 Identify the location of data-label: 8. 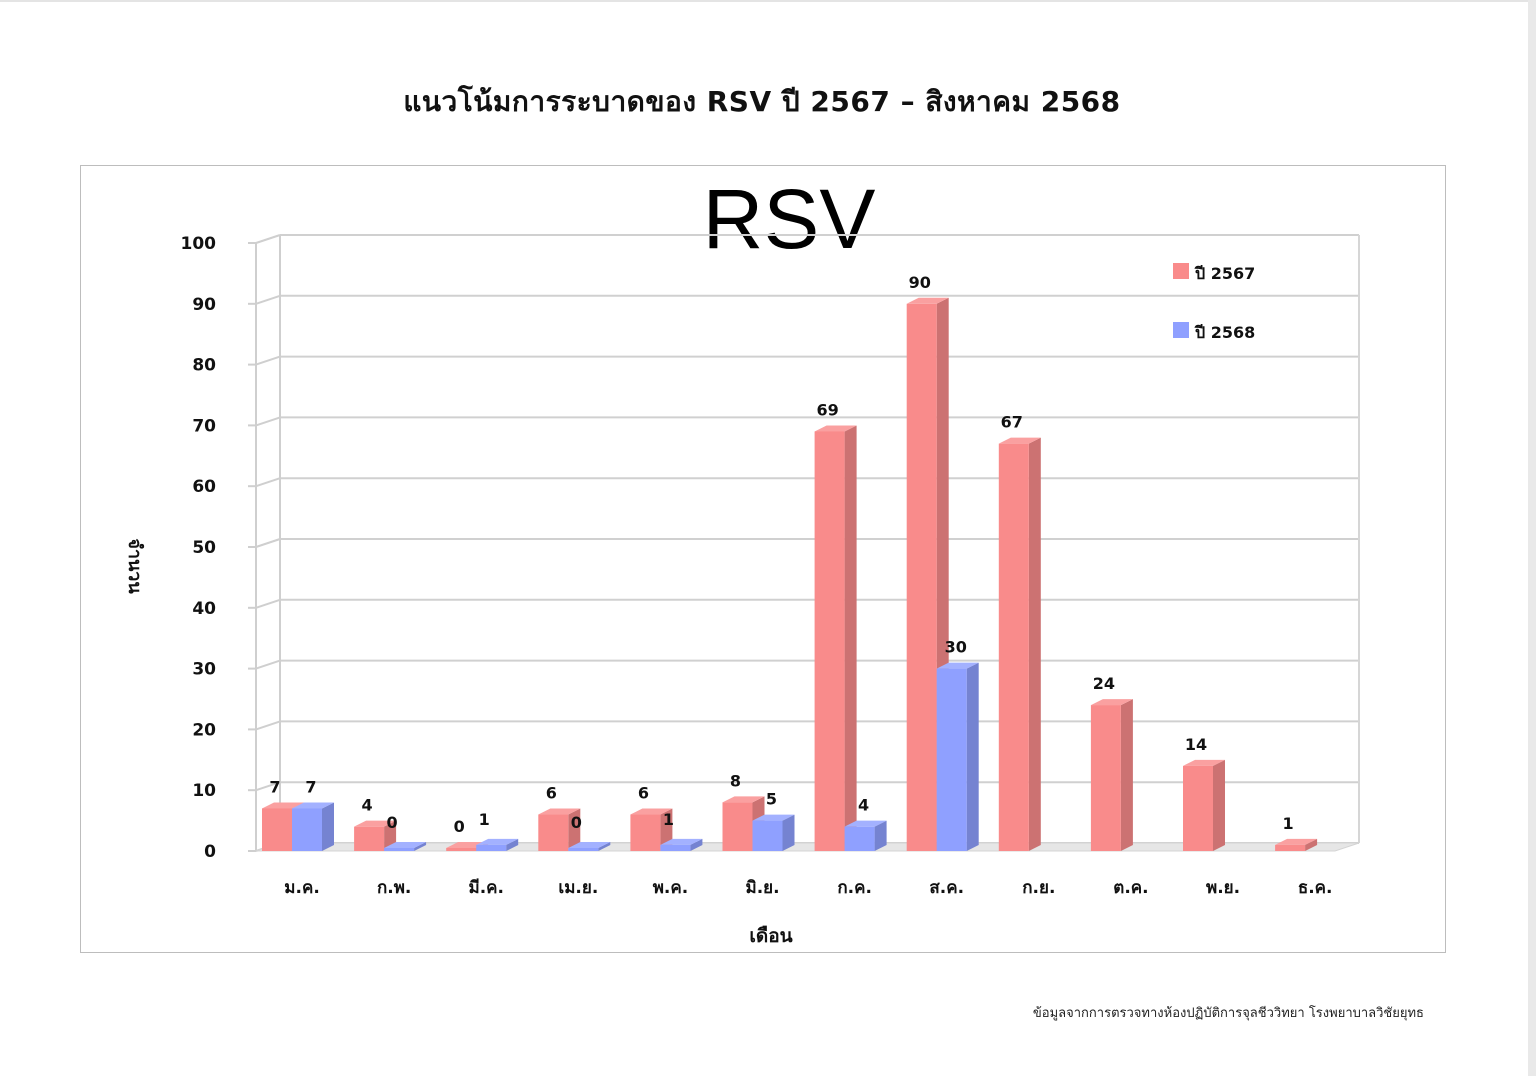
(735, 780).